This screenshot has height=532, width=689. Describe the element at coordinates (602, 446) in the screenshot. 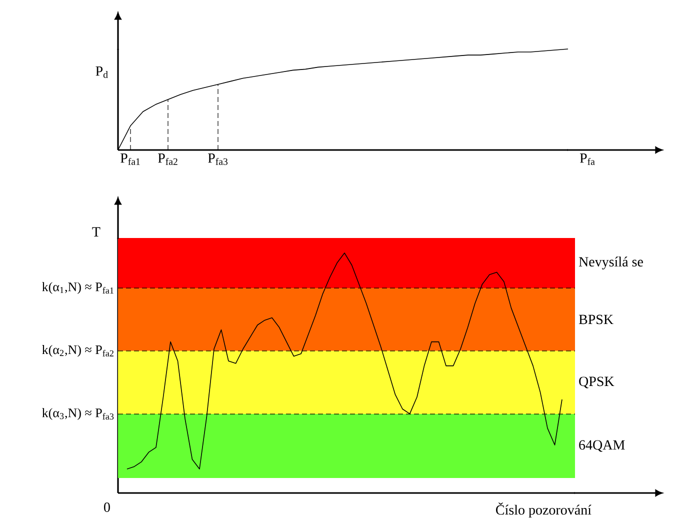

I see `band-label: 64QAM` at that location.